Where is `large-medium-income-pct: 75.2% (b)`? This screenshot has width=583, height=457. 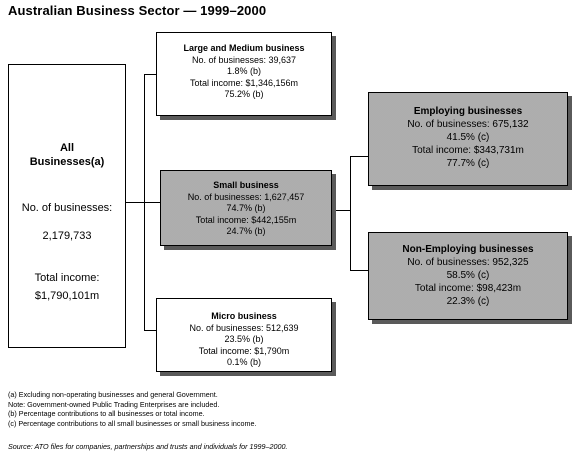 large-medium-income-pct: 75.2% (b) is located at coordinates (244, 94).